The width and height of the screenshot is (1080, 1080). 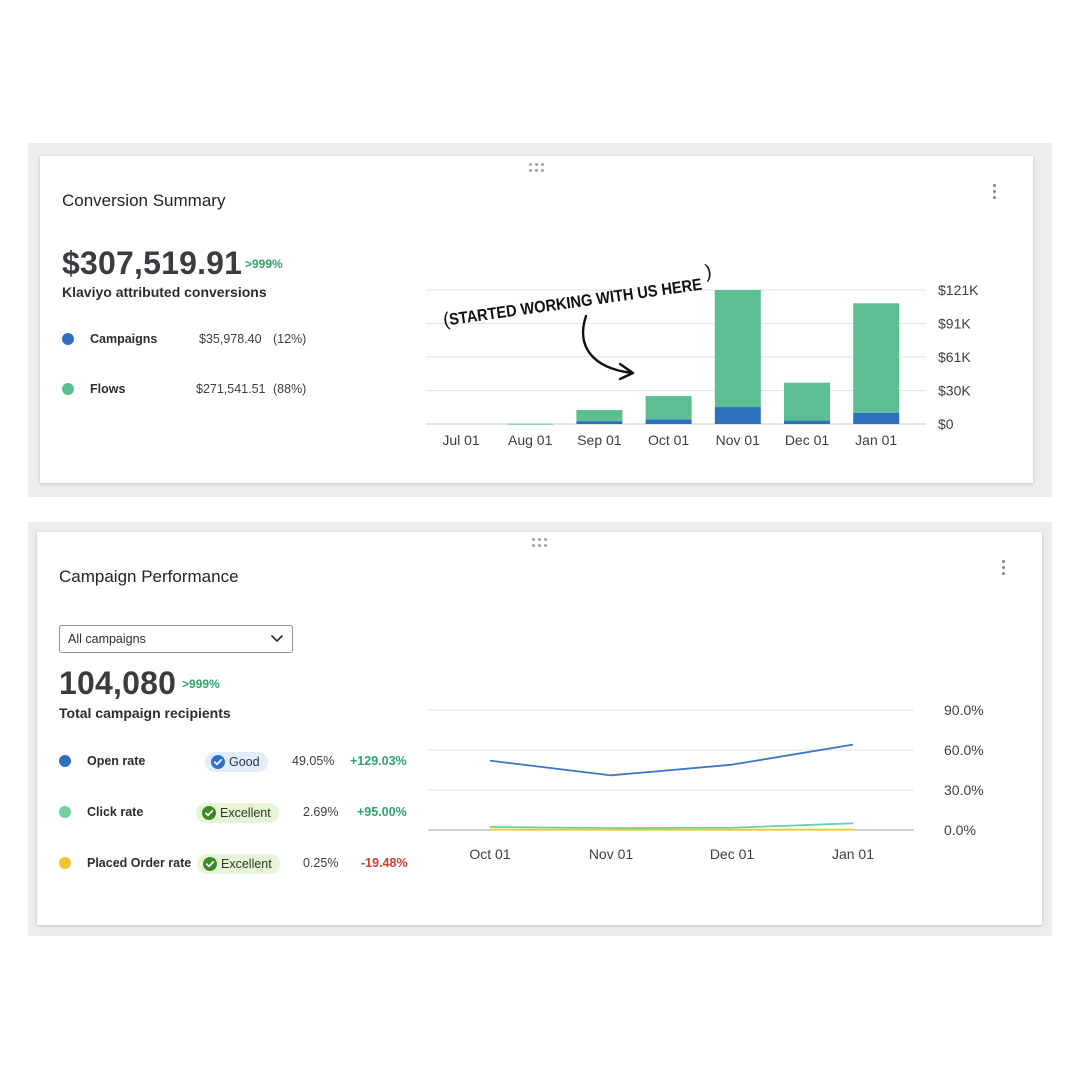 What do you see at coordinates (626, 371) in the screenshot?
I see `arrow-head-icon` at bounding box center [626, 371].